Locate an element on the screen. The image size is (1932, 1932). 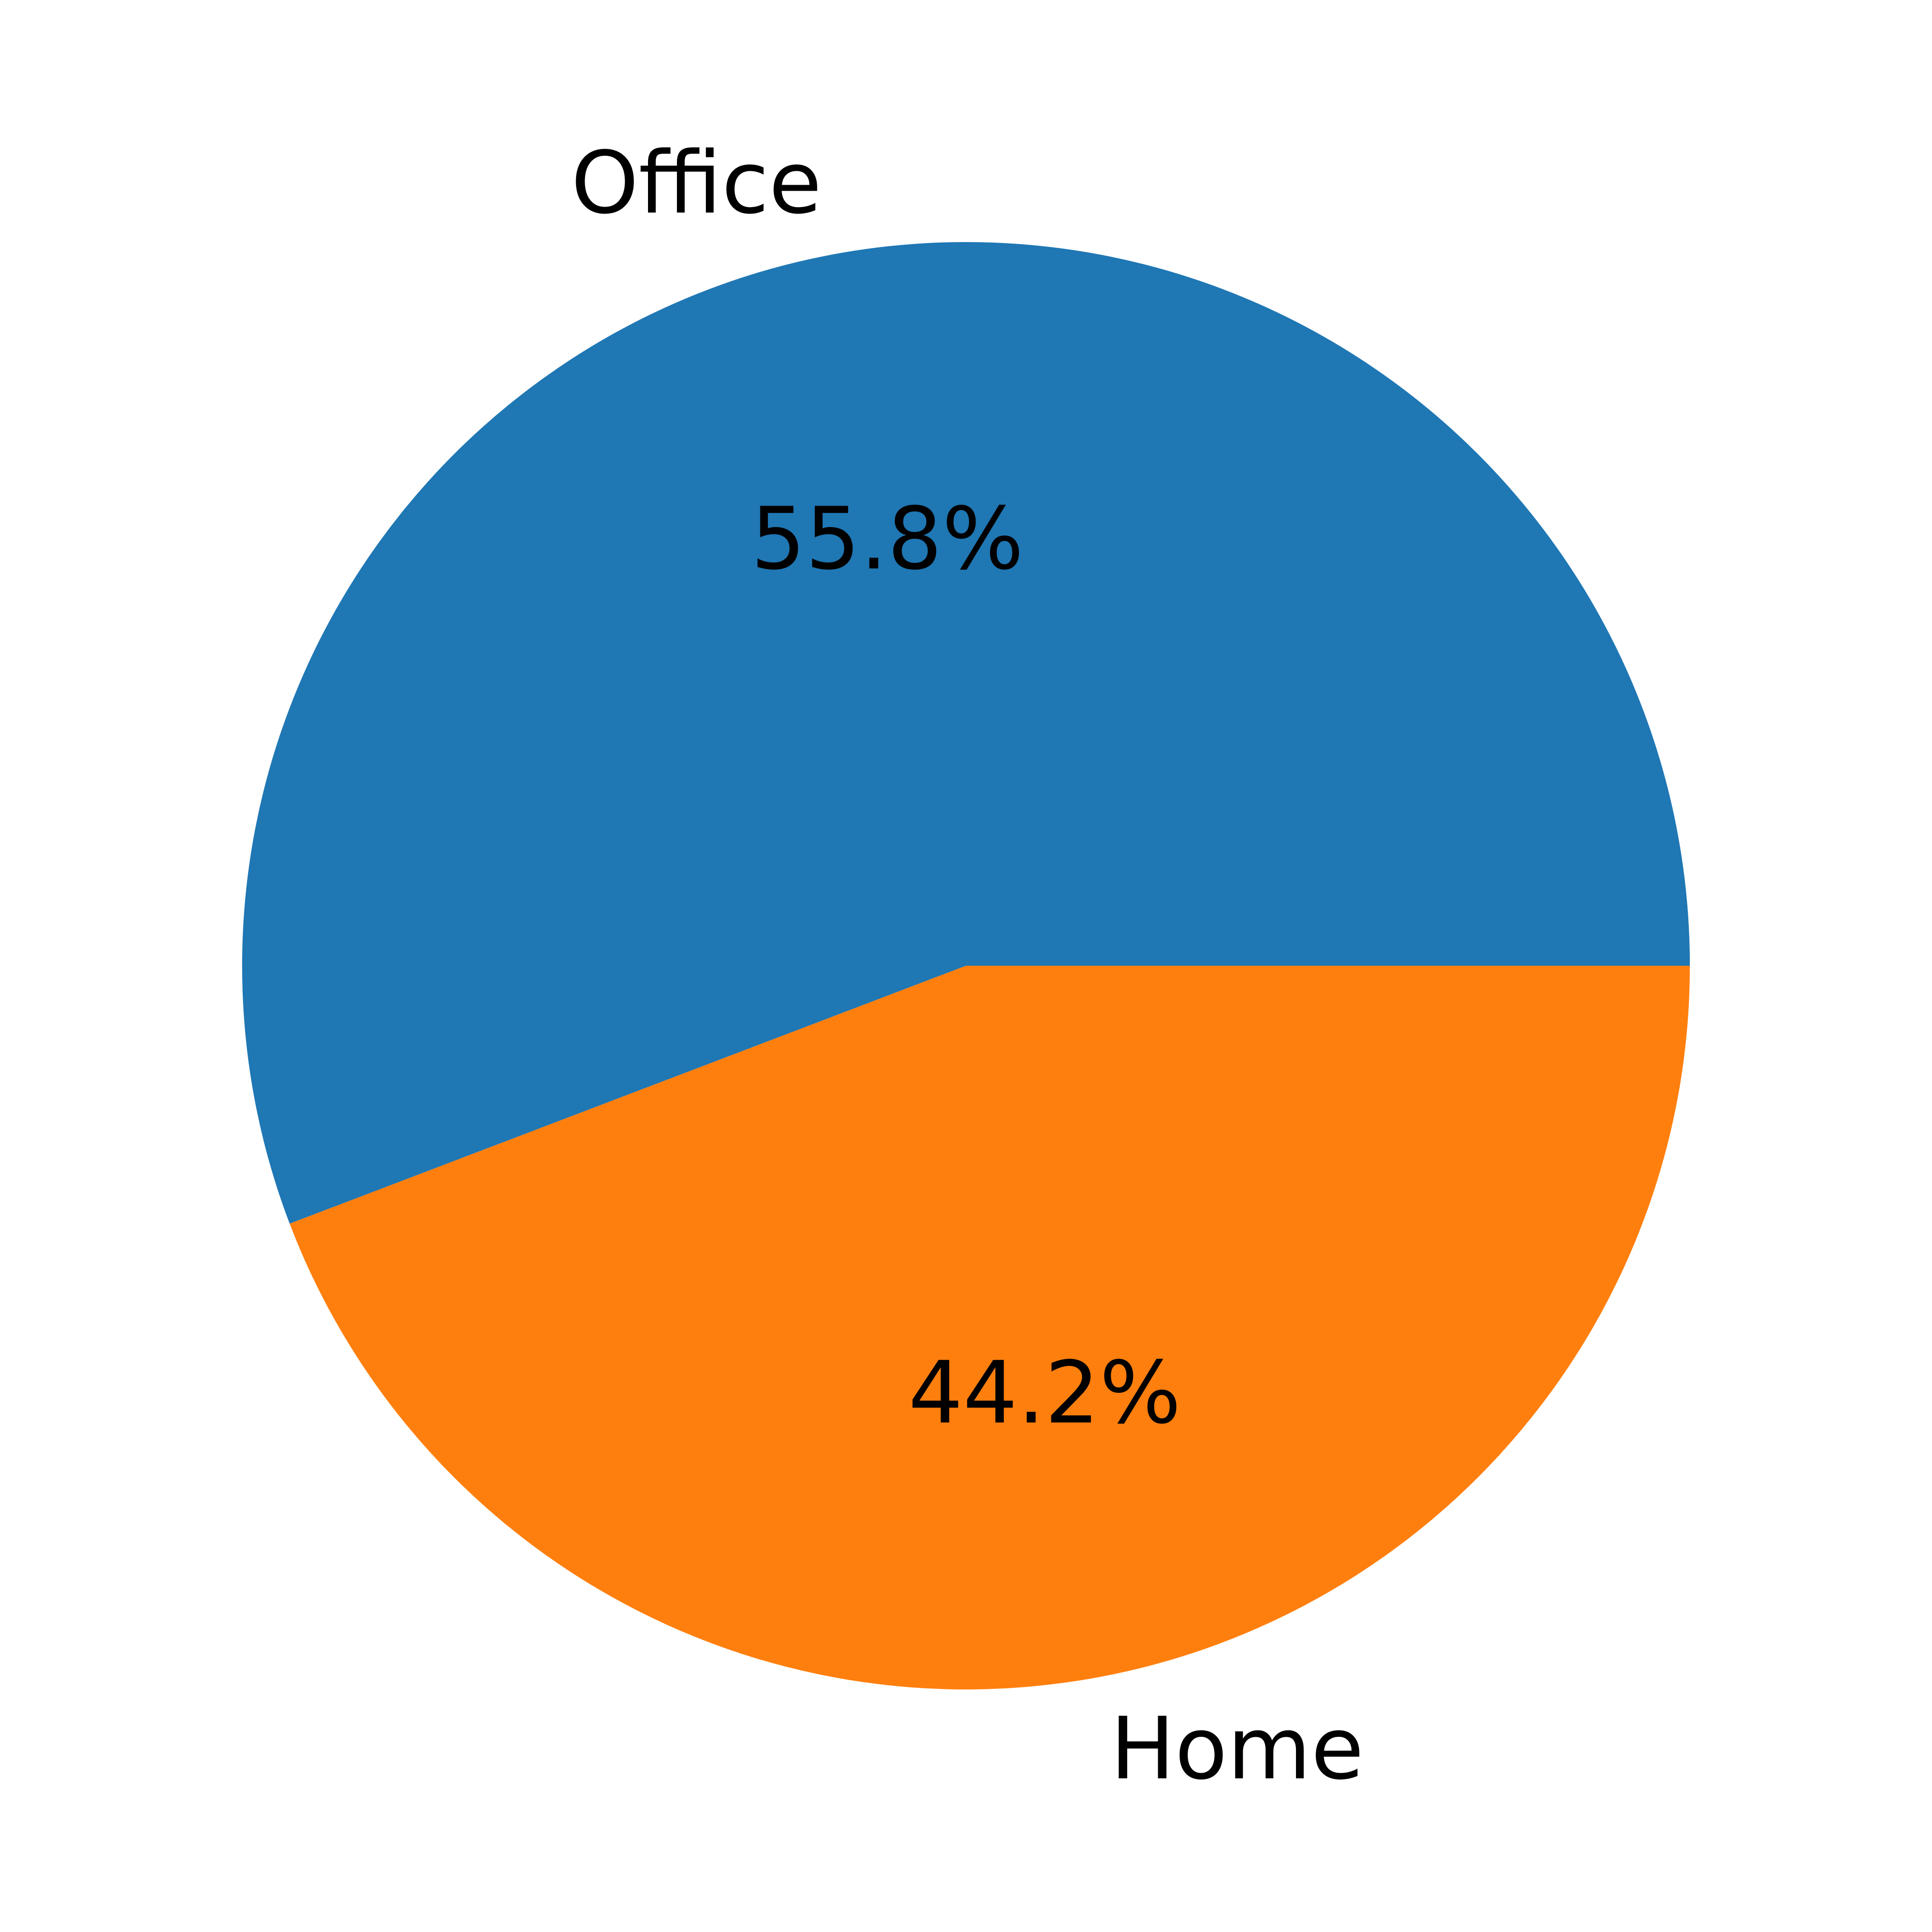
slice-label-home: Home is located at coordinates (1237, 1748).